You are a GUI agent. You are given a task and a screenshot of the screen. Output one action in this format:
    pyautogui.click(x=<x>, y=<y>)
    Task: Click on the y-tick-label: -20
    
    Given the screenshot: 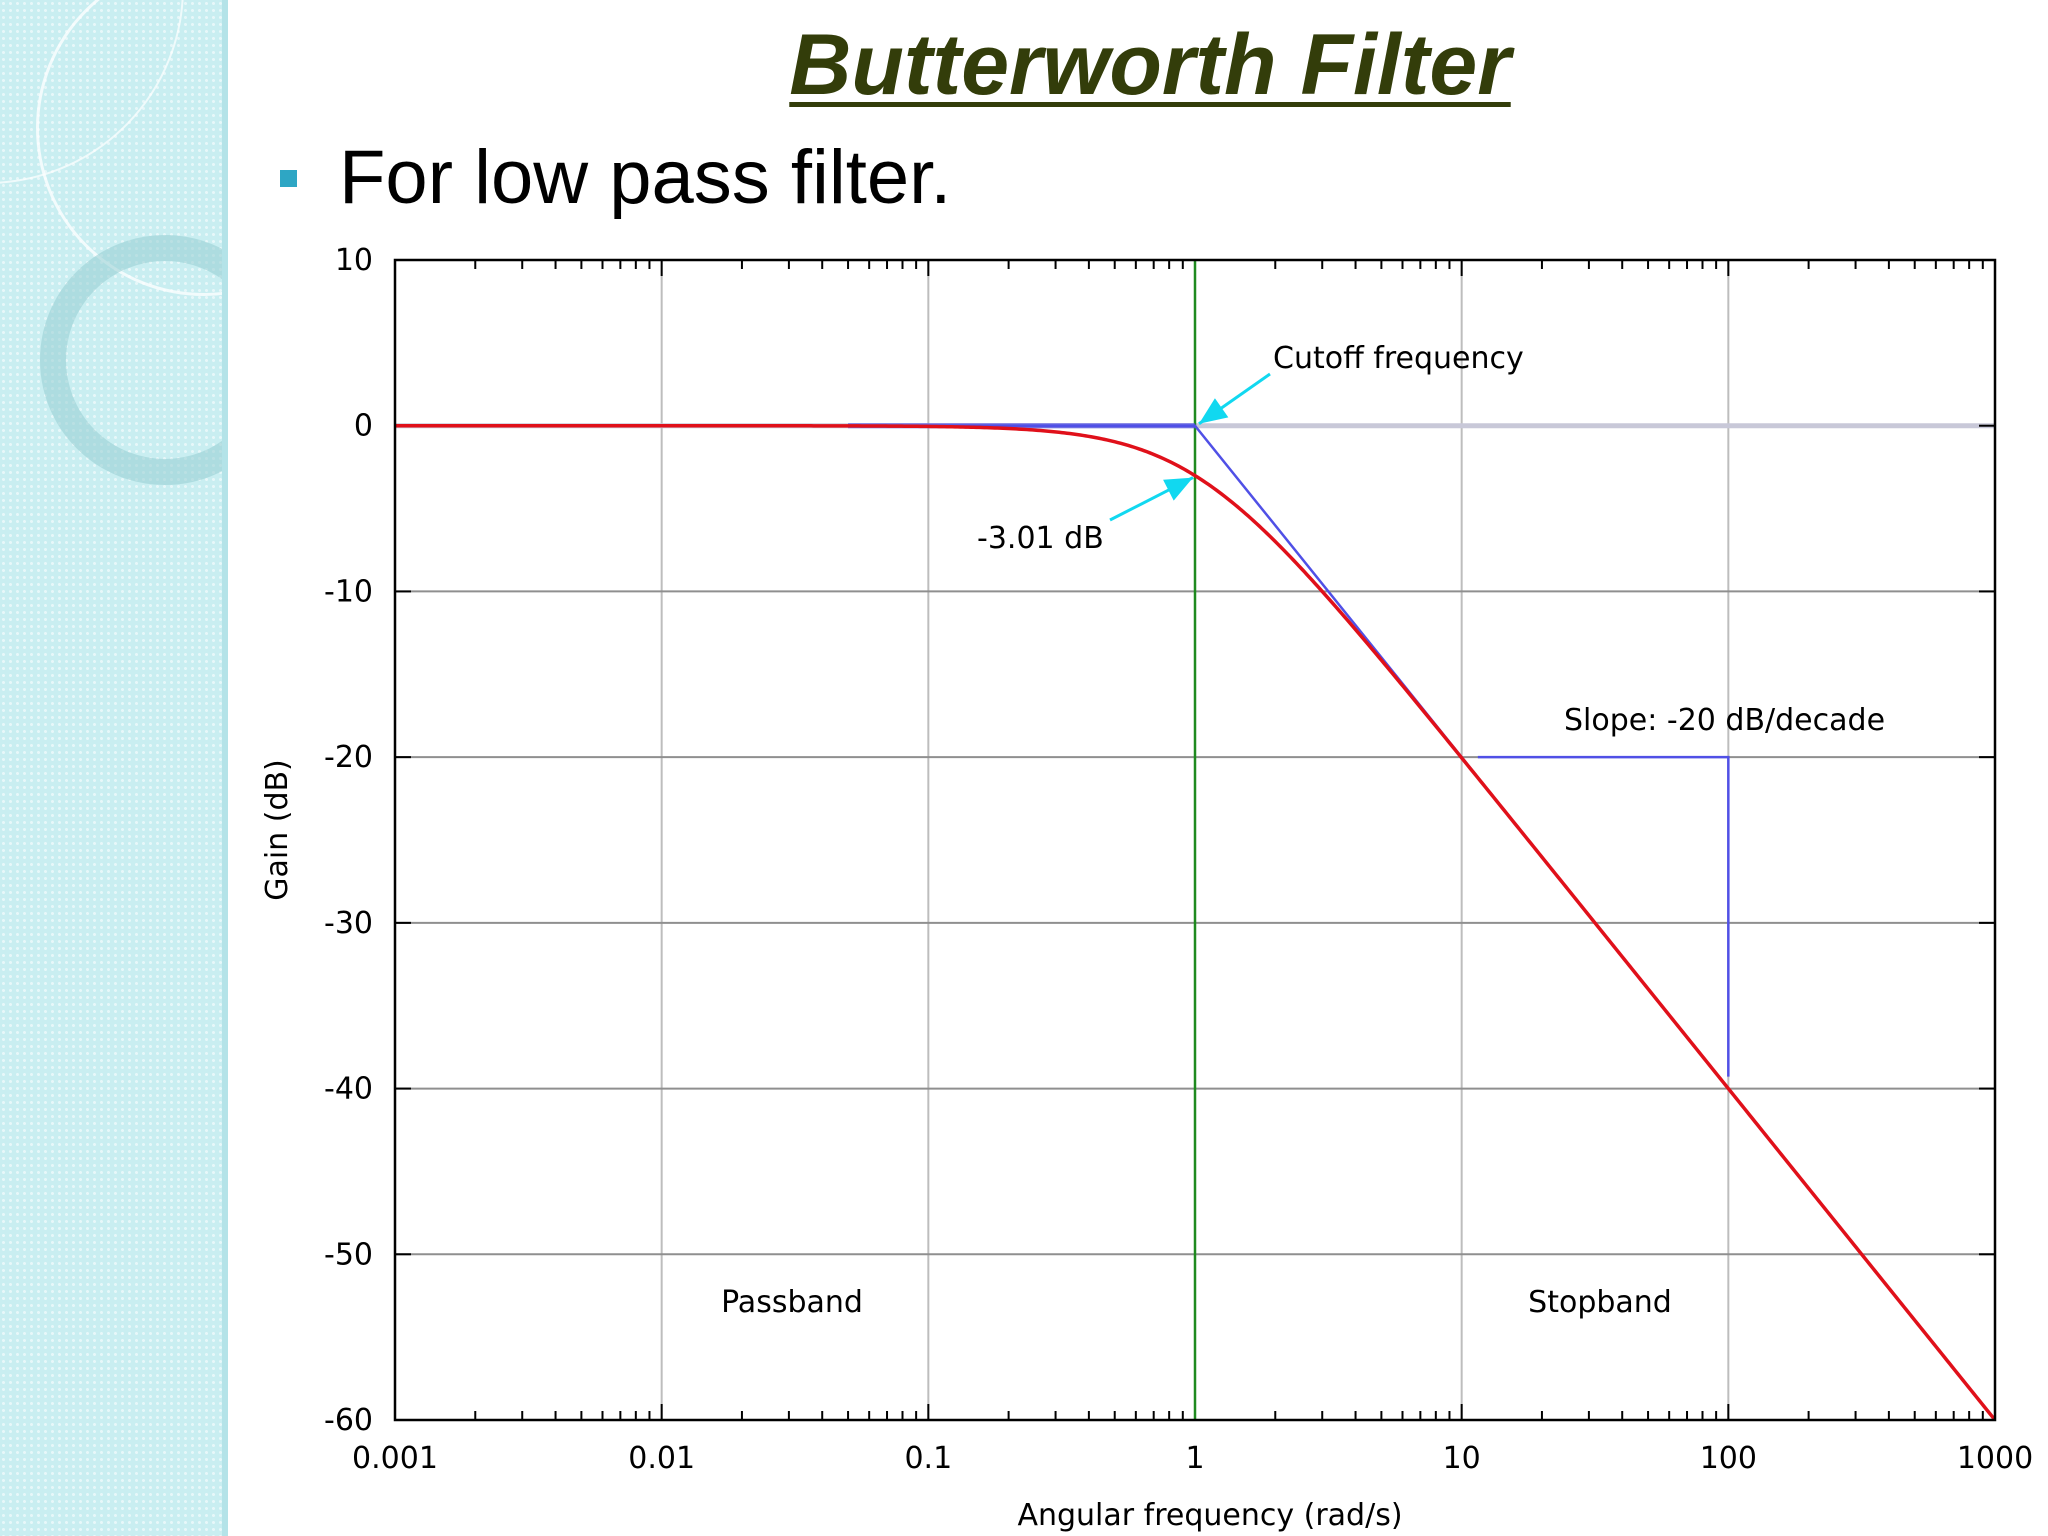 What is the action you would take?
    pyautogui.click(x=348, y=757)
    